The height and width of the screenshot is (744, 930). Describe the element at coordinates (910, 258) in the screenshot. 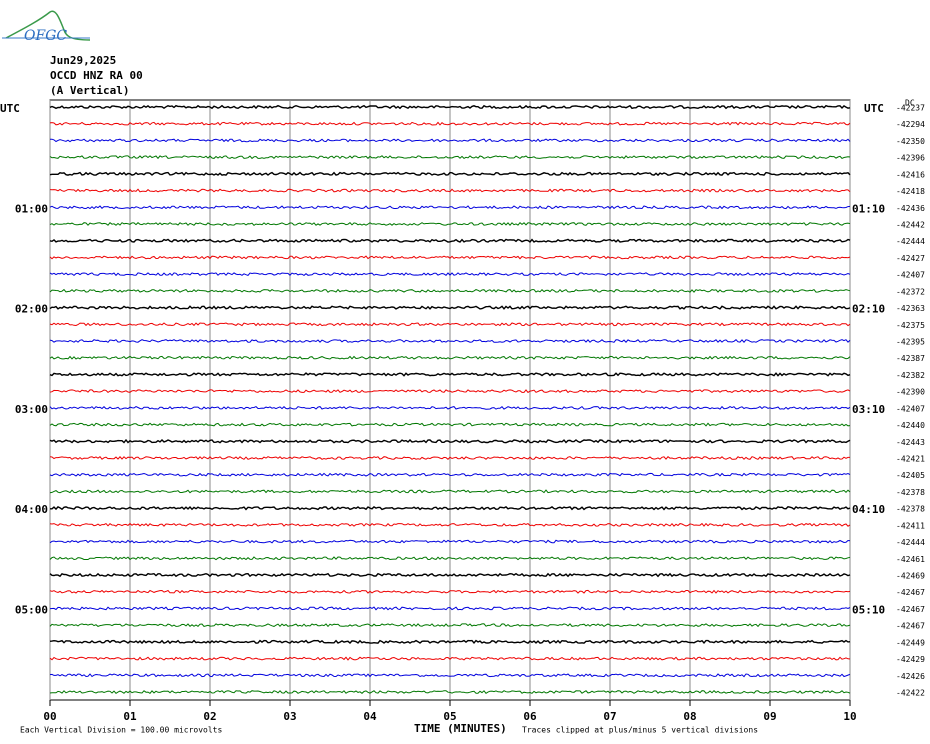

I see `offset-label: -42427` at that location.